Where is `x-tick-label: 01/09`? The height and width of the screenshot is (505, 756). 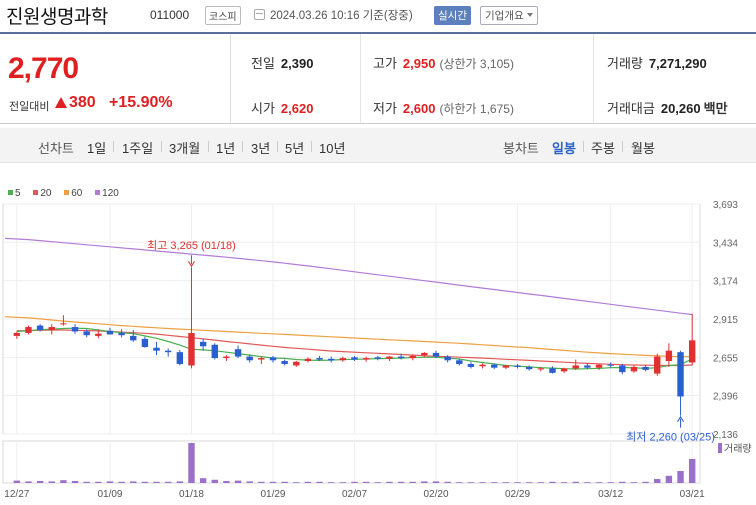
x-tick-label: 01/09 is located at coordinates (109, 494).